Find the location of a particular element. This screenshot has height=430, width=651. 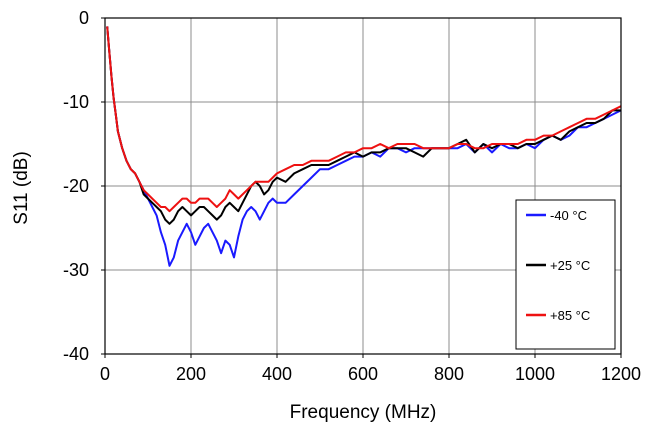

y-axis-label: S11 (dB) is located at coordinates (21, 188).